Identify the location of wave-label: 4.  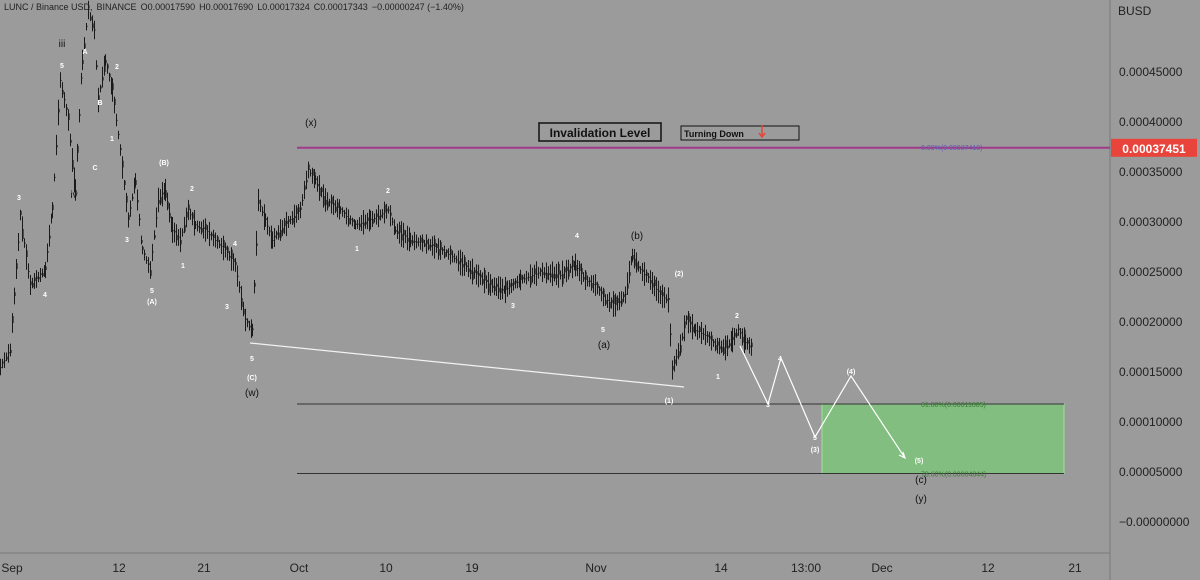
(235, 244).